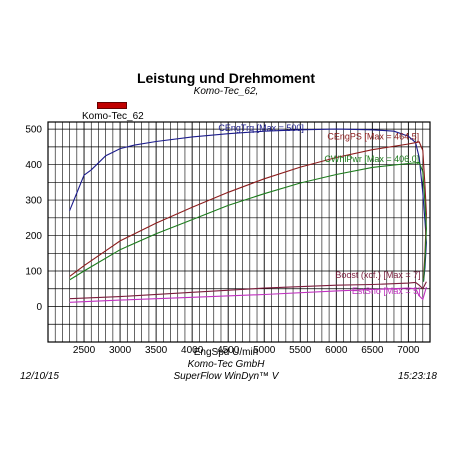  What do you see at coordinates (226, 364) in the screenshot?
I see `company-name: Komo-Tec GmbH` at bounding box center [226, 364].